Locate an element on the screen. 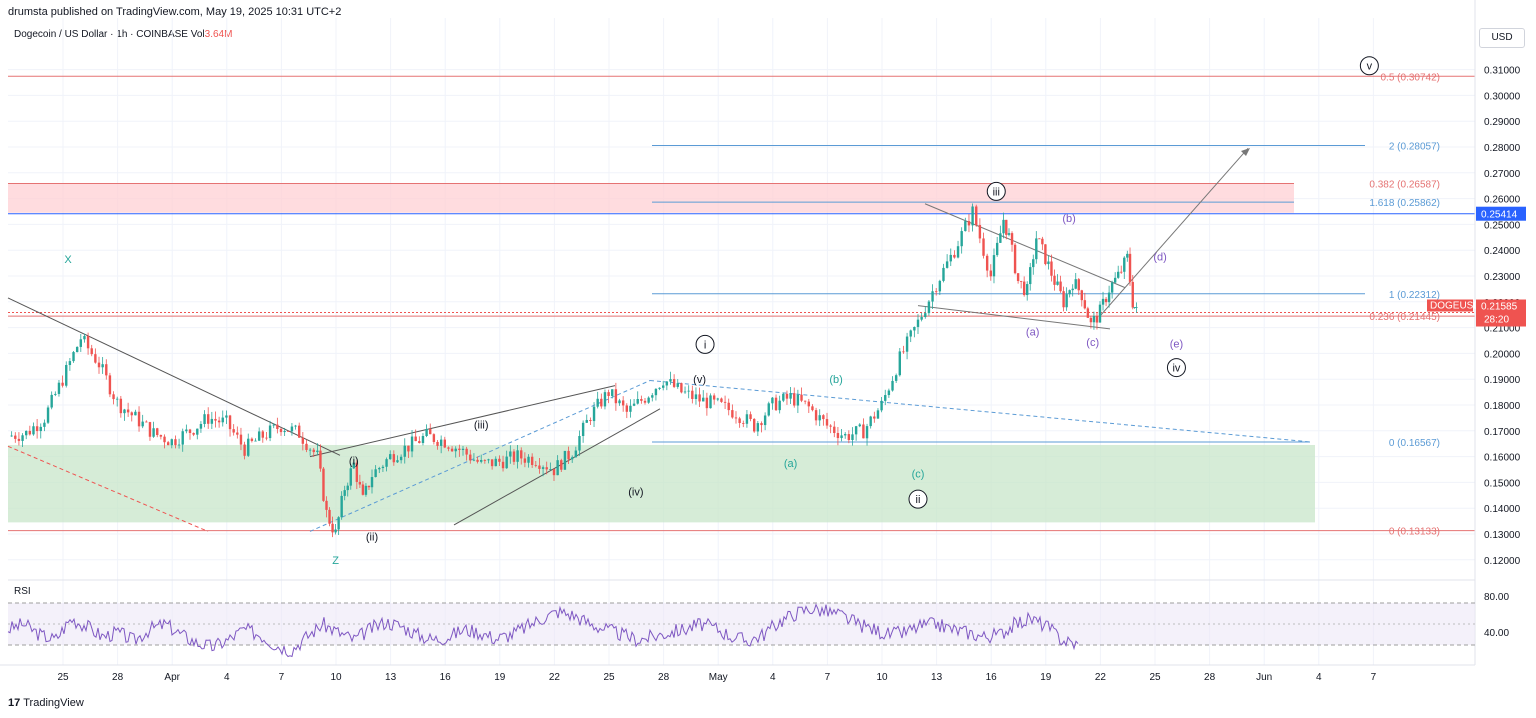  x-tick-label: 22 is located at coordinates (1101, 677).